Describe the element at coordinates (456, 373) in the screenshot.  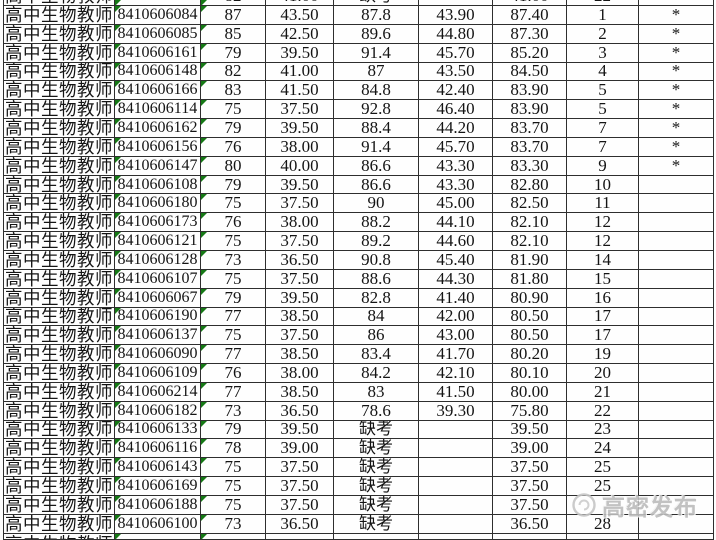
I see `cell-score2-weighted: 42.10` at that location.